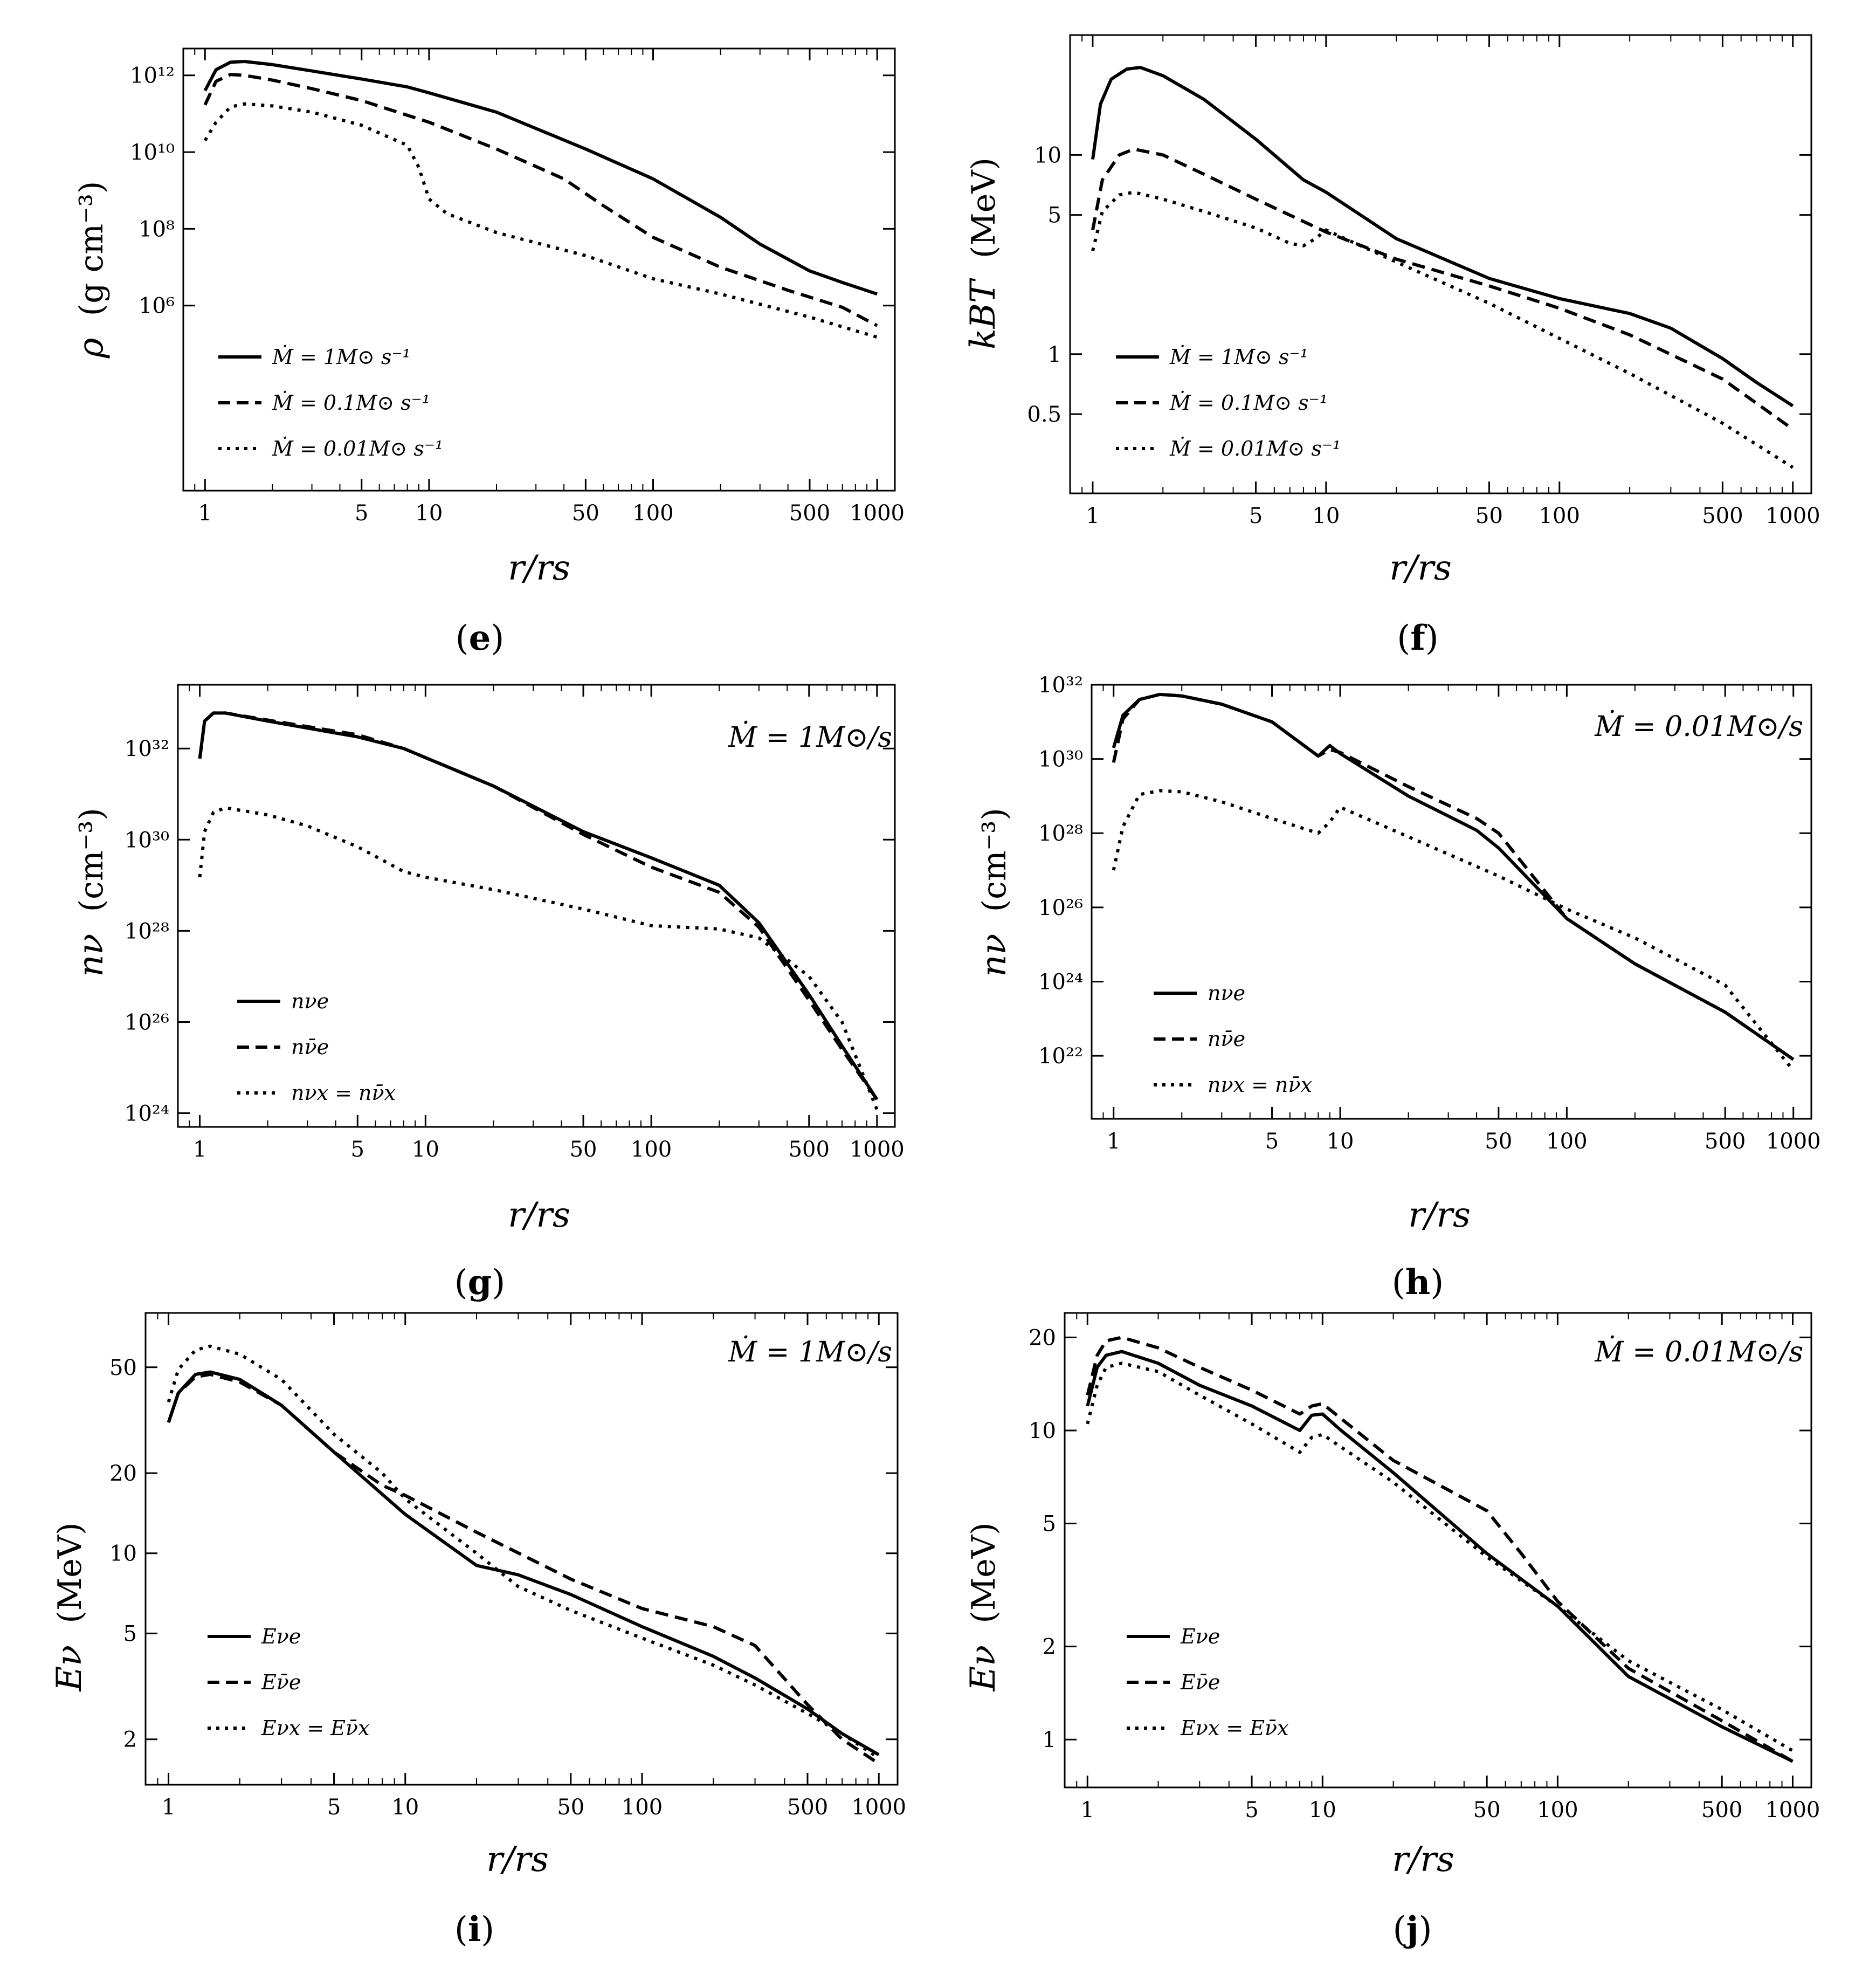 The height and width of the screenshot is (1981, 1876). I want to click on panel-f-y-tick-label: 1, so click(1054, 354).